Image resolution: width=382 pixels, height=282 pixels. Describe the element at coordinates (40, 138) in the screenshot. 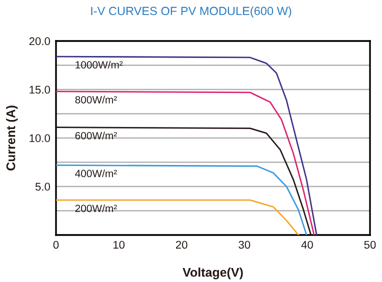

I see `y-tick-label: 10.0` at that location.